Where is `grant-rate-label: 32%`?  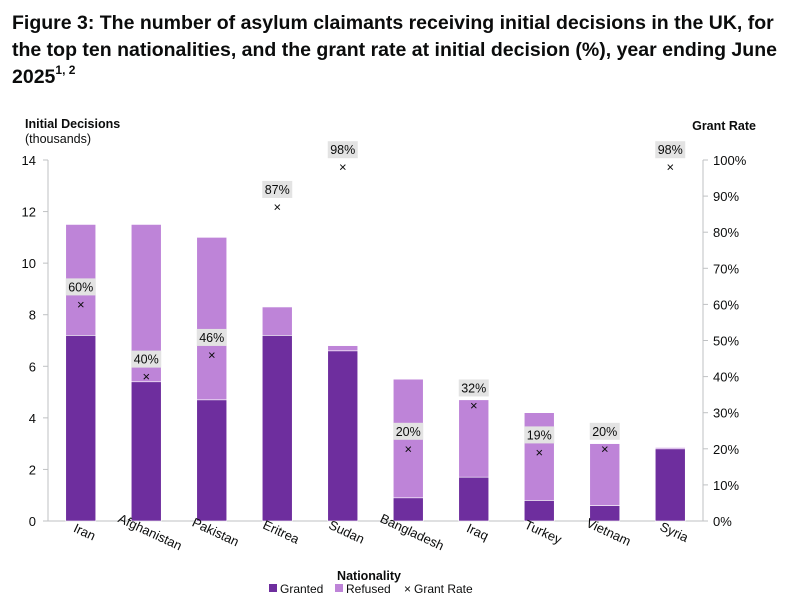
grant-rate-label: 32% is located at coordinates (473, 388).